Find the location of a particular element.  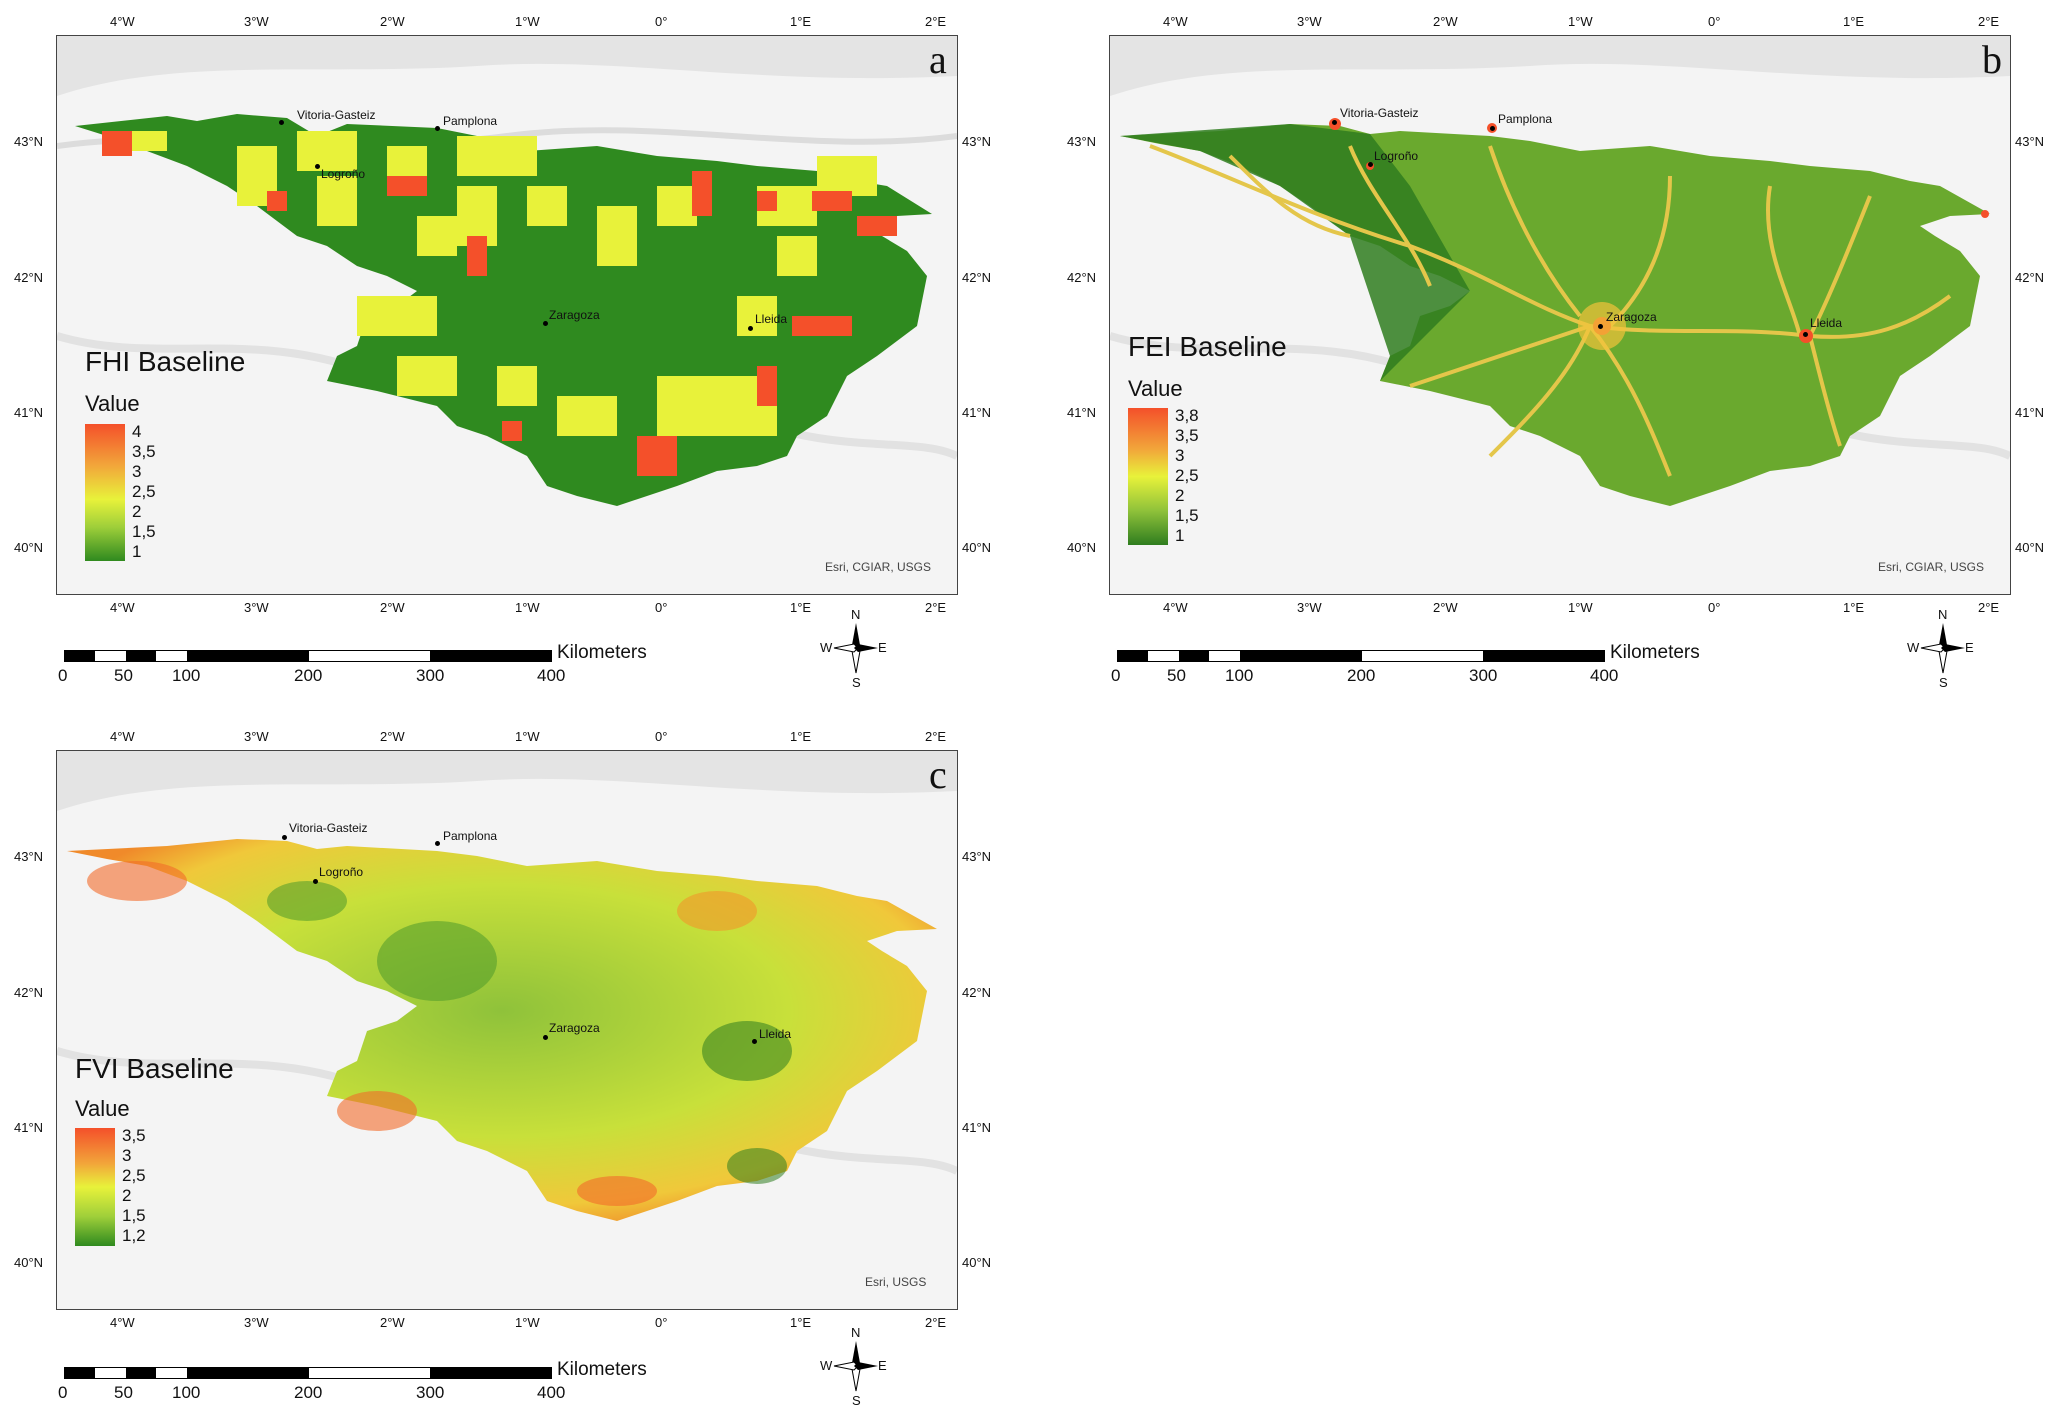

attribution: Esri, USGS is located at coordinates (896, 1282).